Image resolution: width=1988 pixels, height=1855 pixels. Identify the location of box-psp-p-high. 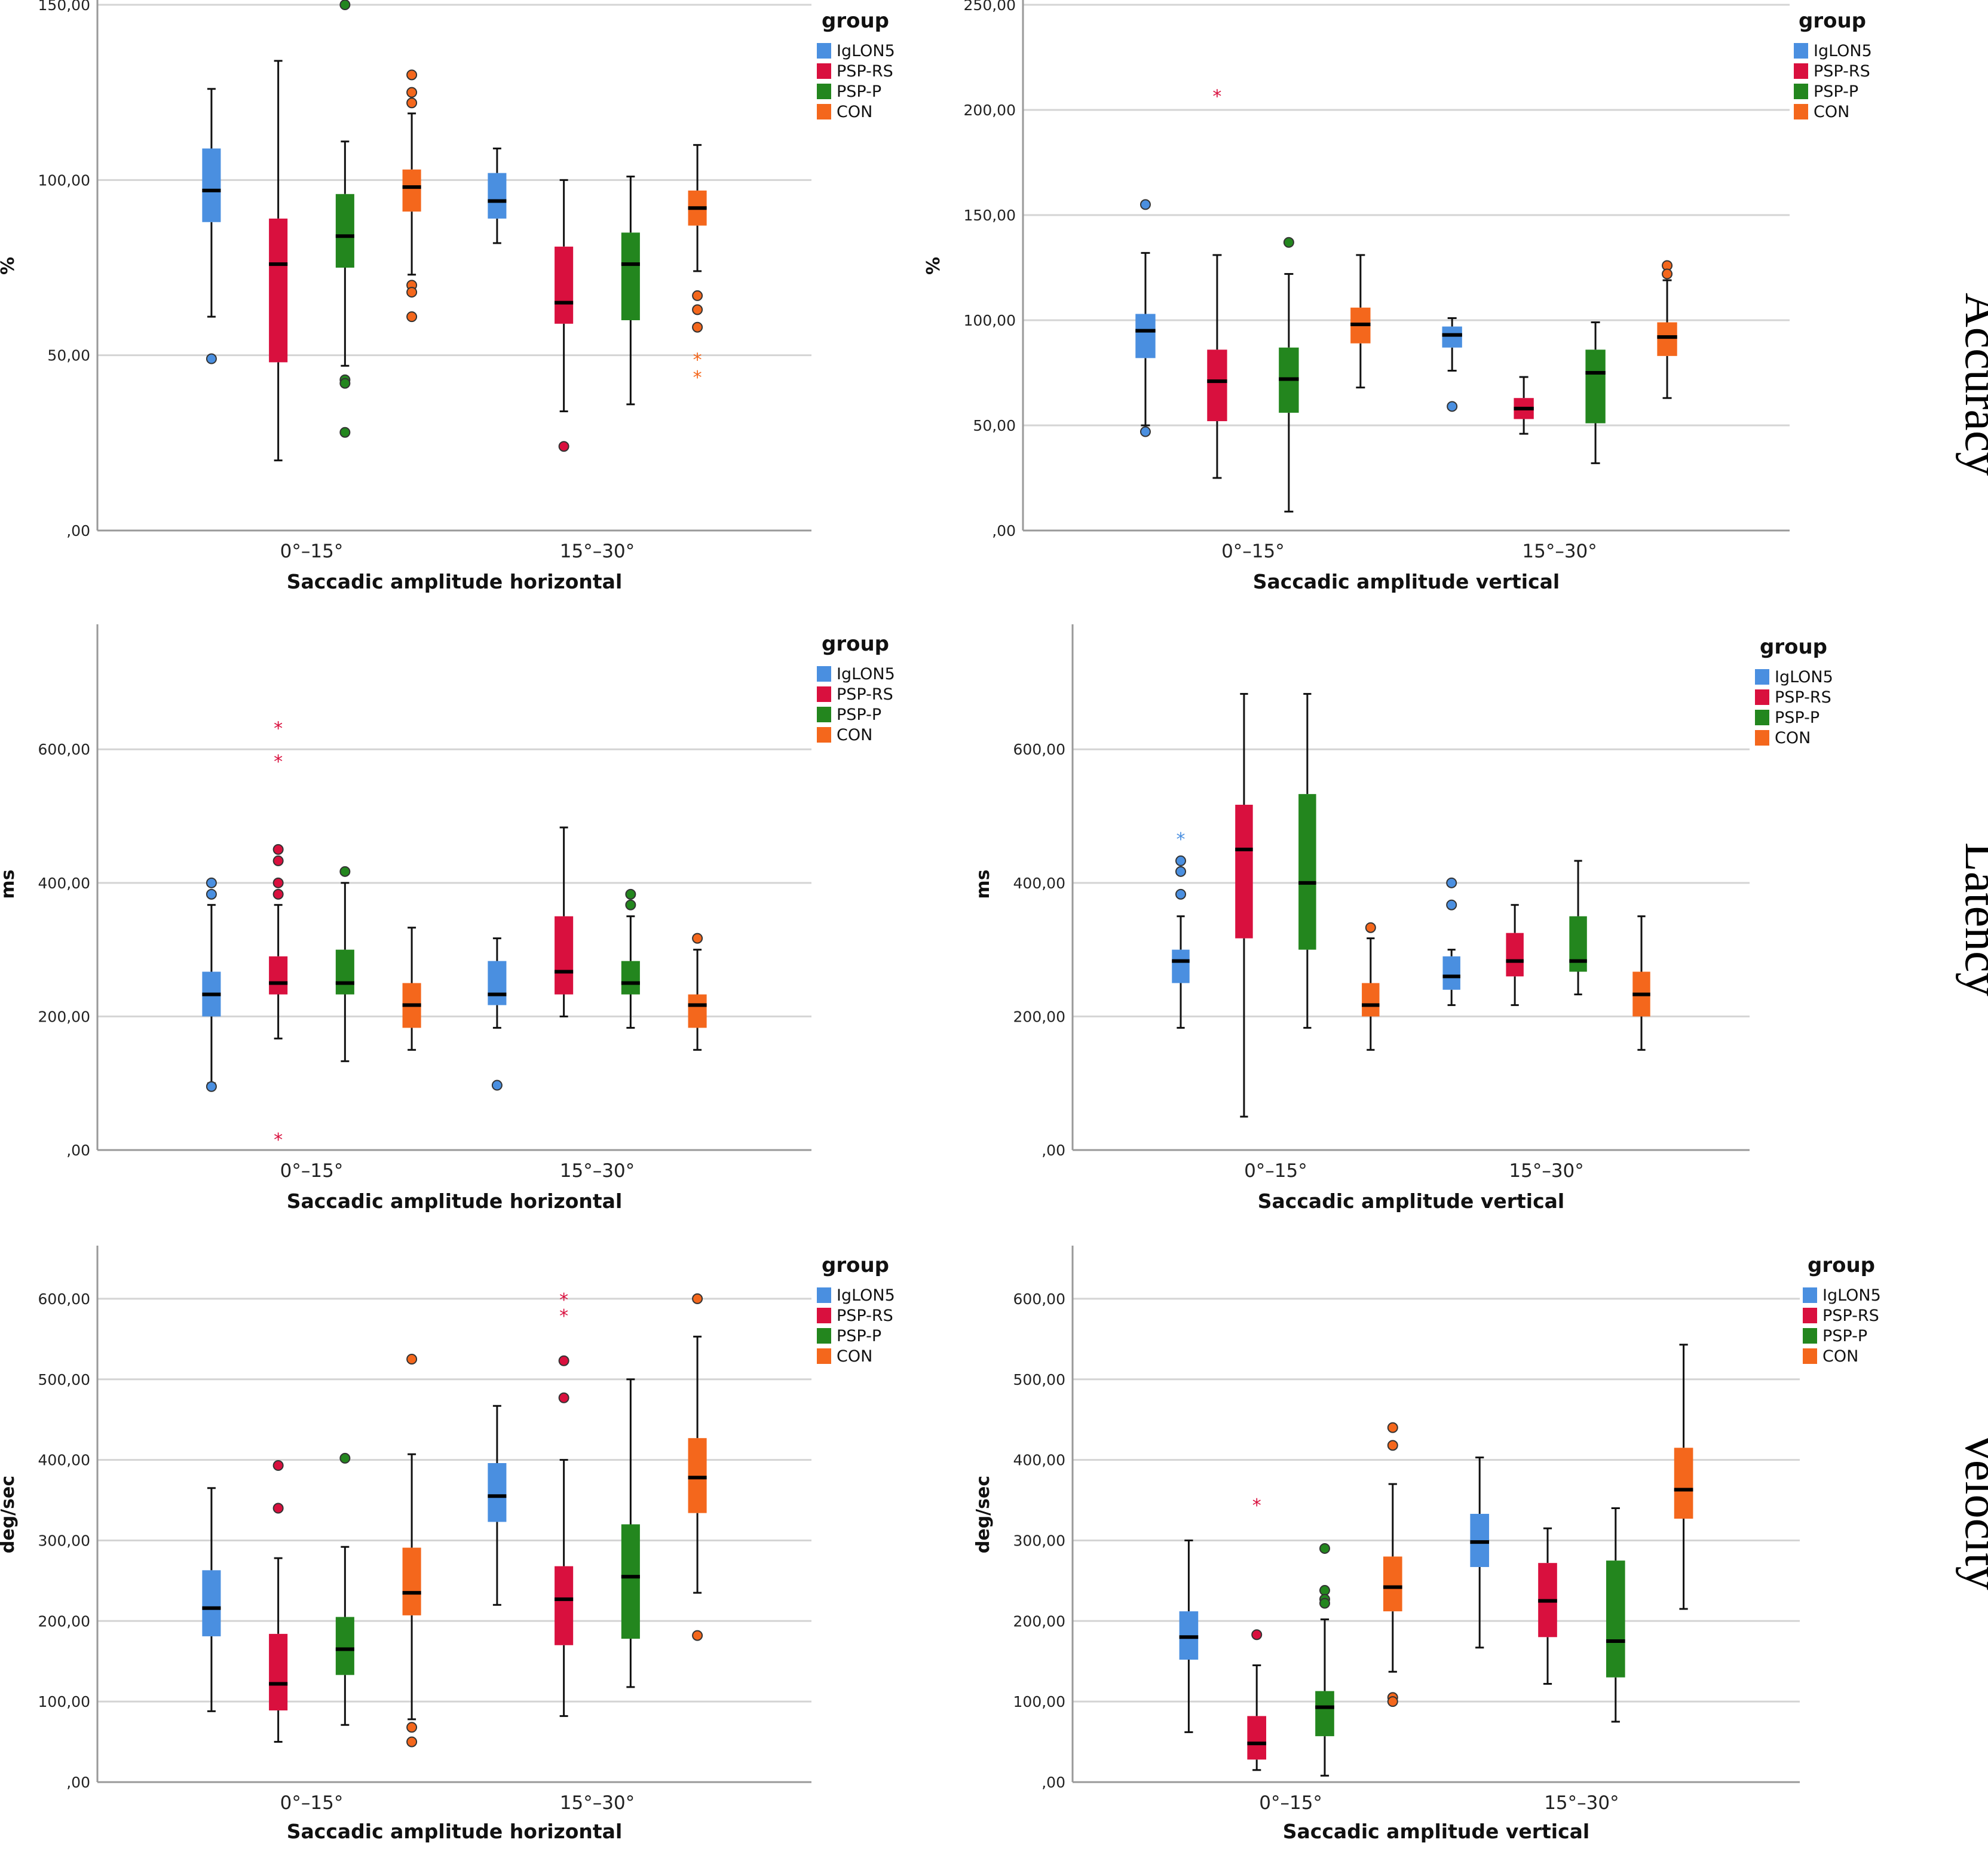
(630, 958).